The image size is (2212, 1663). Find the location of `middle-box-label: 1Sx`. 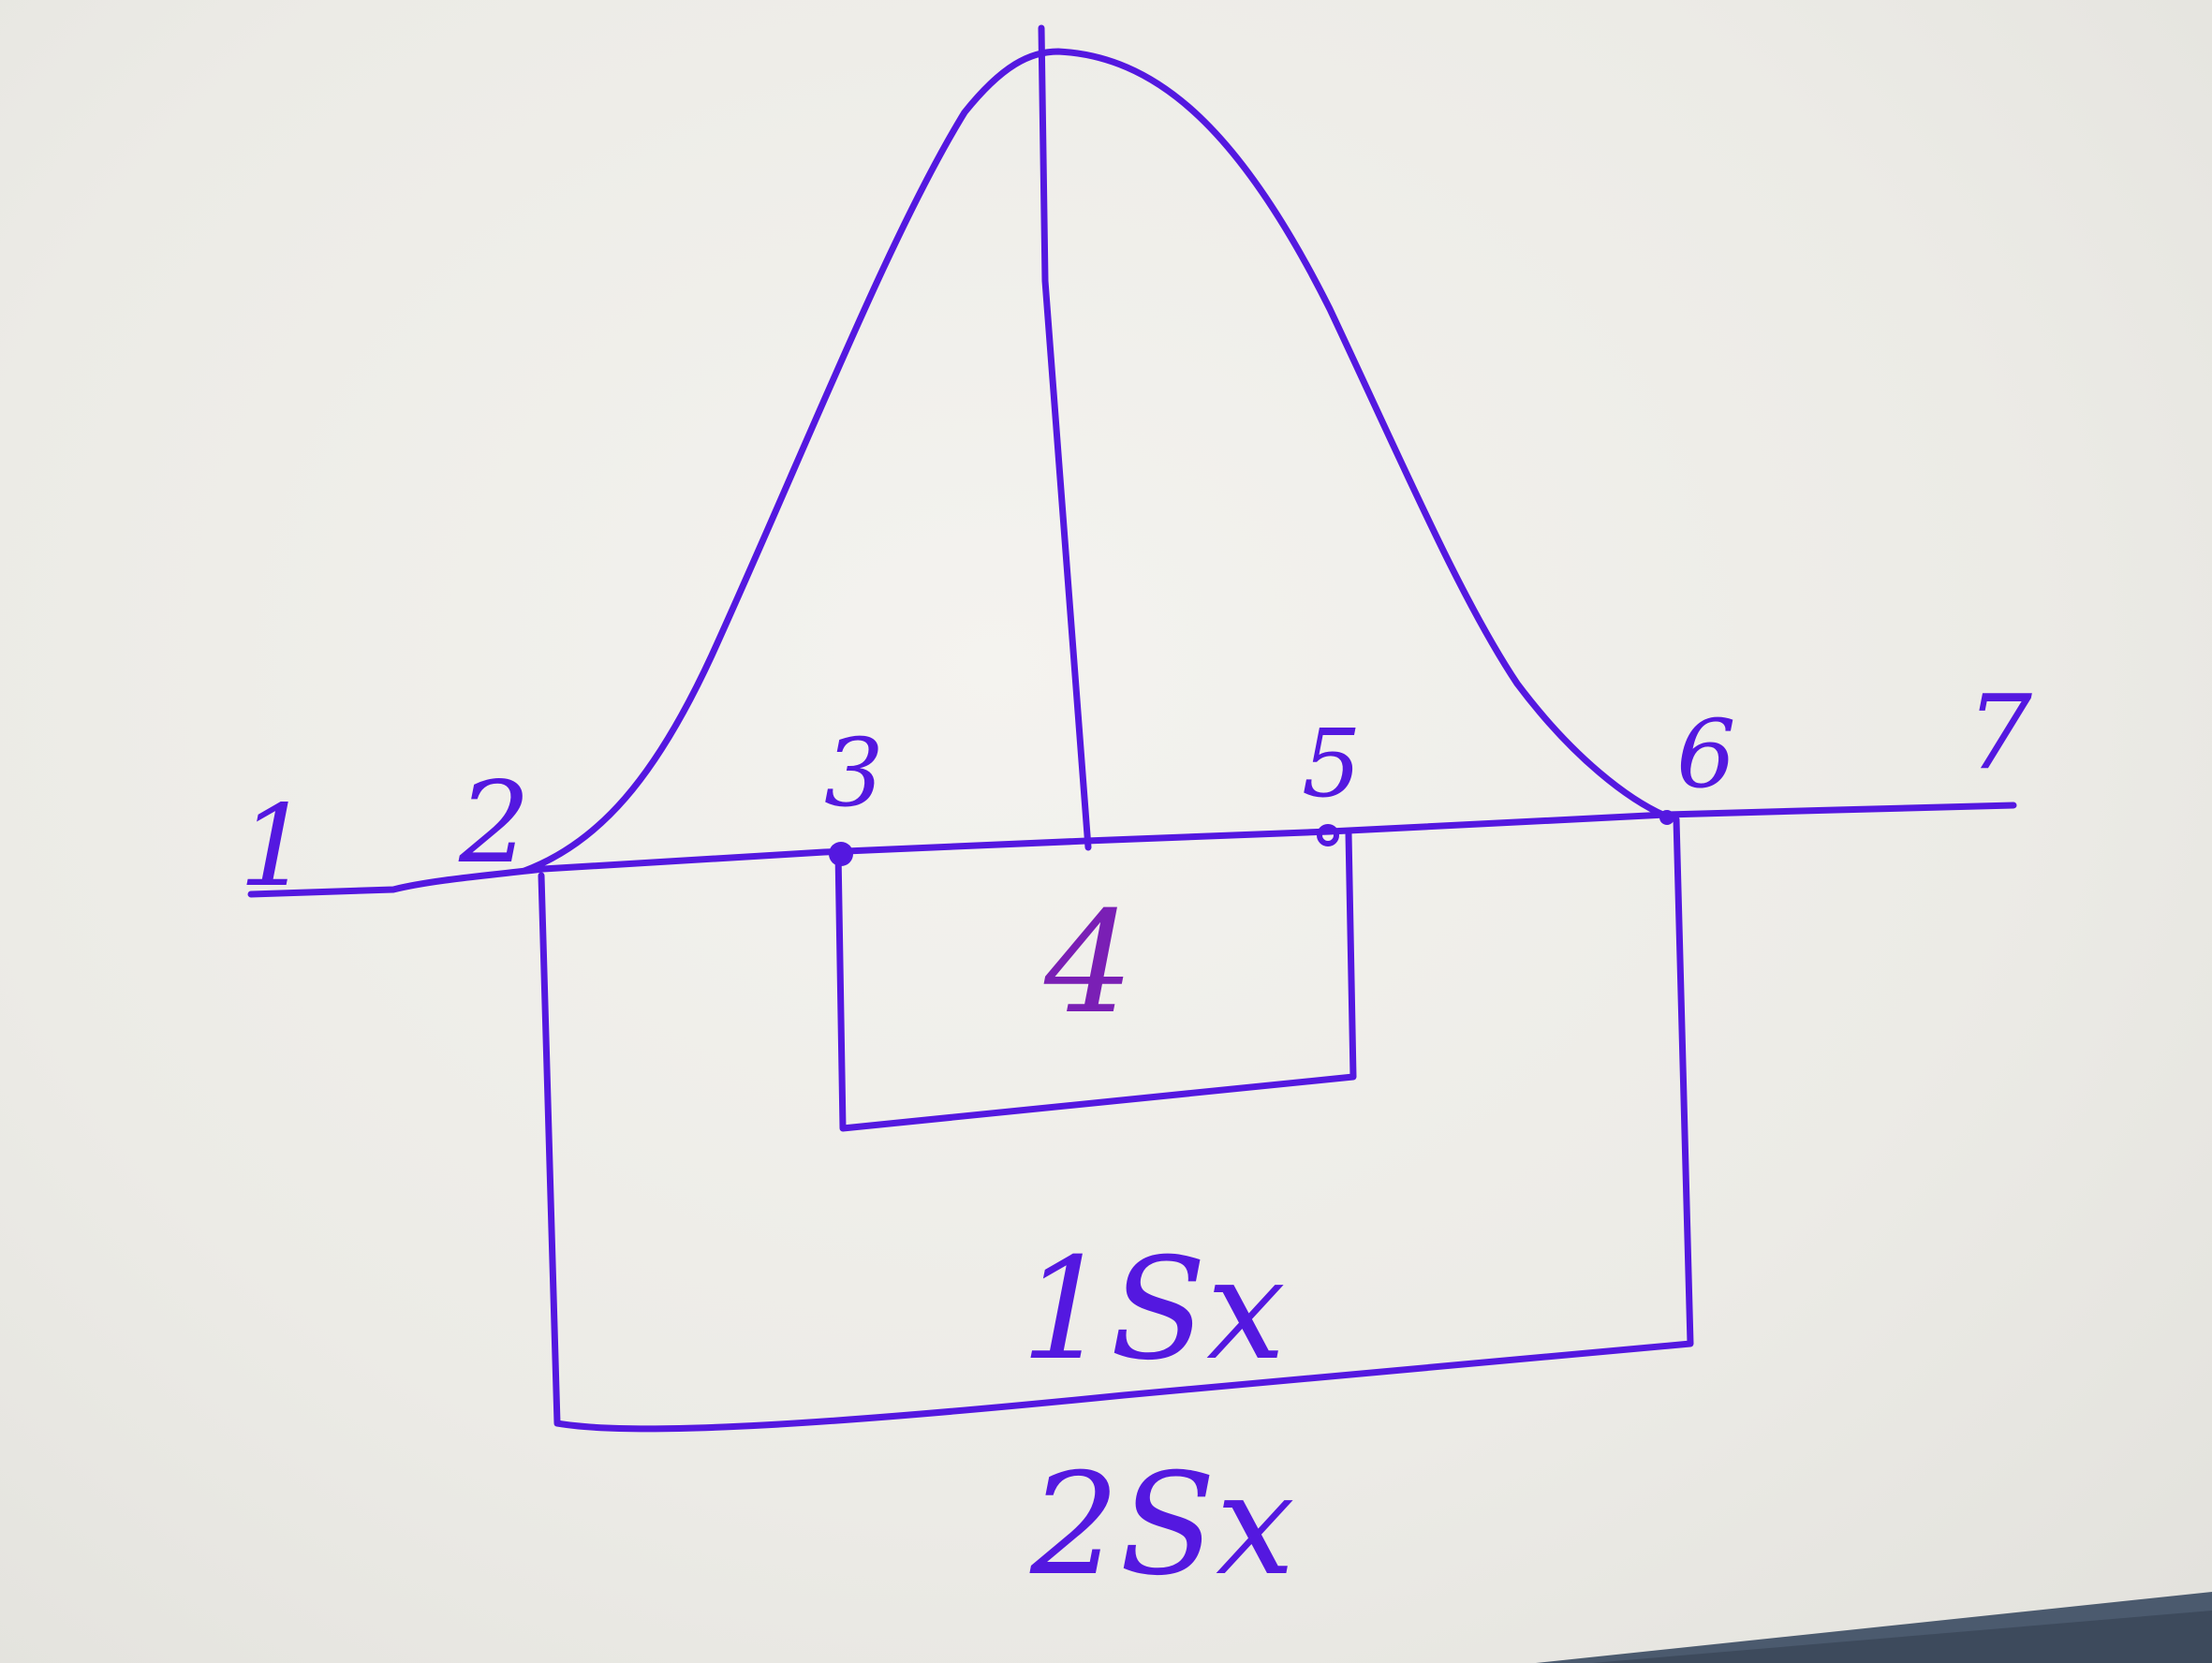

middle-box-label: 1Sx is located at coordinates (1153, 1310).